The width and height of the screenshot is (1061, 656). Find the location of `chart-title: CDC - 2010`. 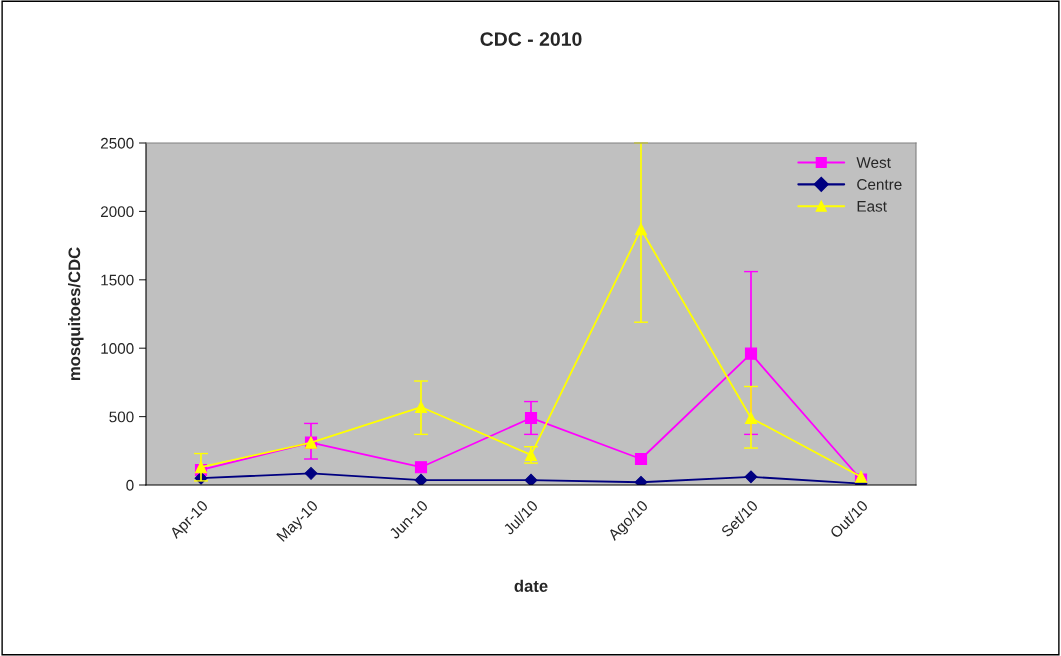

chart-title: CDC - 2010 is located at coordinates (531, 39).